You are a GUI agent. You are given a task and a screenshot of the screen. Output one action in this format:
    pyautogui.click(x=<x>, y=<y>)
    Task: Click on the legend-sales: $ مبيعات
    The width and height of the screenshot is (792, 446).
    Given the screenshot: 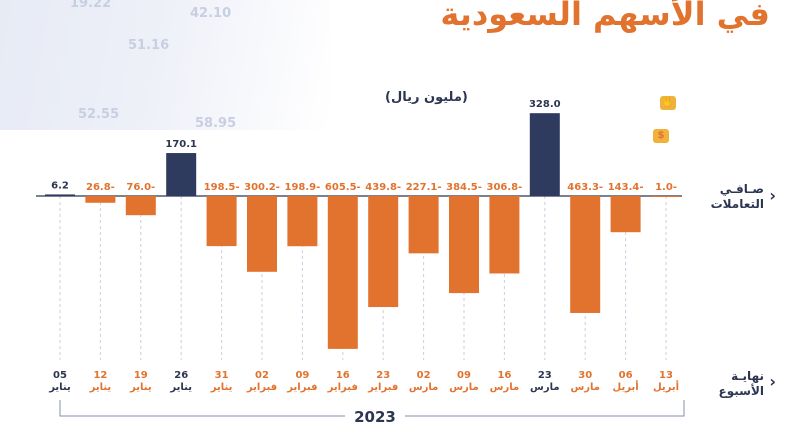 What is the action you would take?
    pyautogui.click(x=636, y=136)
    